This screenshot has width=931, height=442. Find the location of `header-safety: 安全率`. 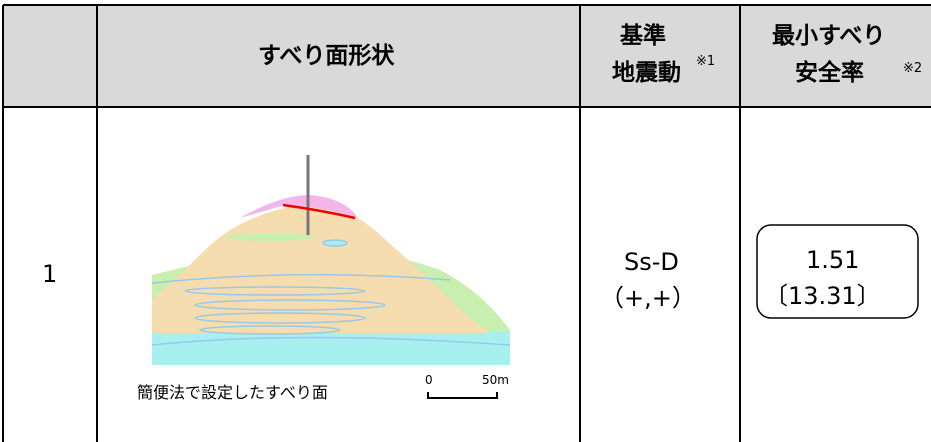

header-safety: 安全率 is located at coordinates (829, 73).